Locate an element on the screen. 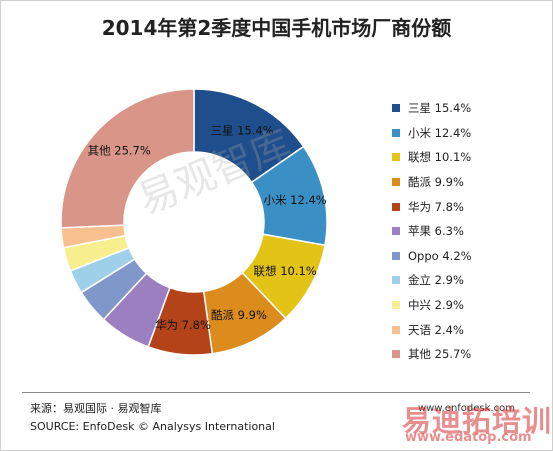 This screenshot has height=451, width=553. footer-divider is located at coordinates (276, 392).